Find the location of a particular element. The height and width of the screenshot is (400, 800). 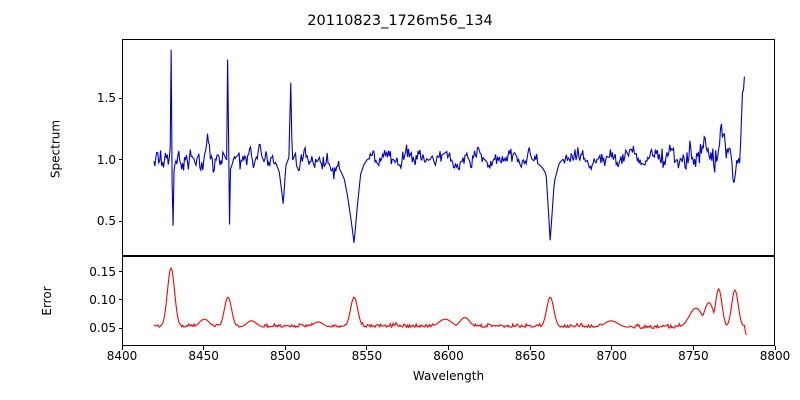

x-tick-label: 8750 is located at coordinates (693, 356).